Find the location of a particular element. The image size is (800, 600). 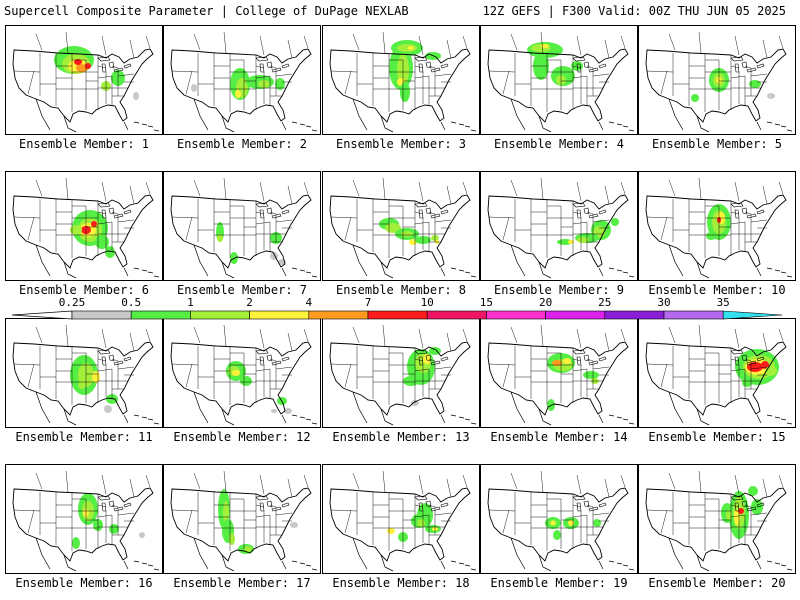

ensemble-member-panel: Ensemble Member: 6 is located at coordinates (84, 234).